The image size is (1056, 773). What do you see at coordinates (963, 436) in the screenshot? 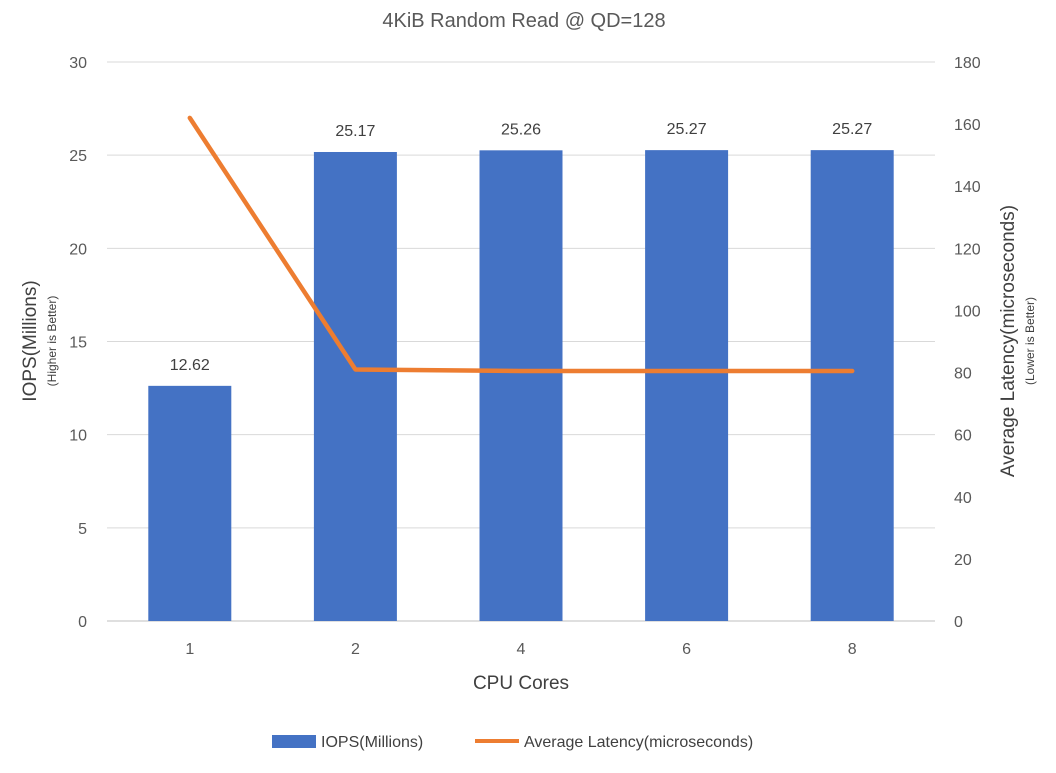
I see `right-tick-label: 60` at bounding box center [963, 436].